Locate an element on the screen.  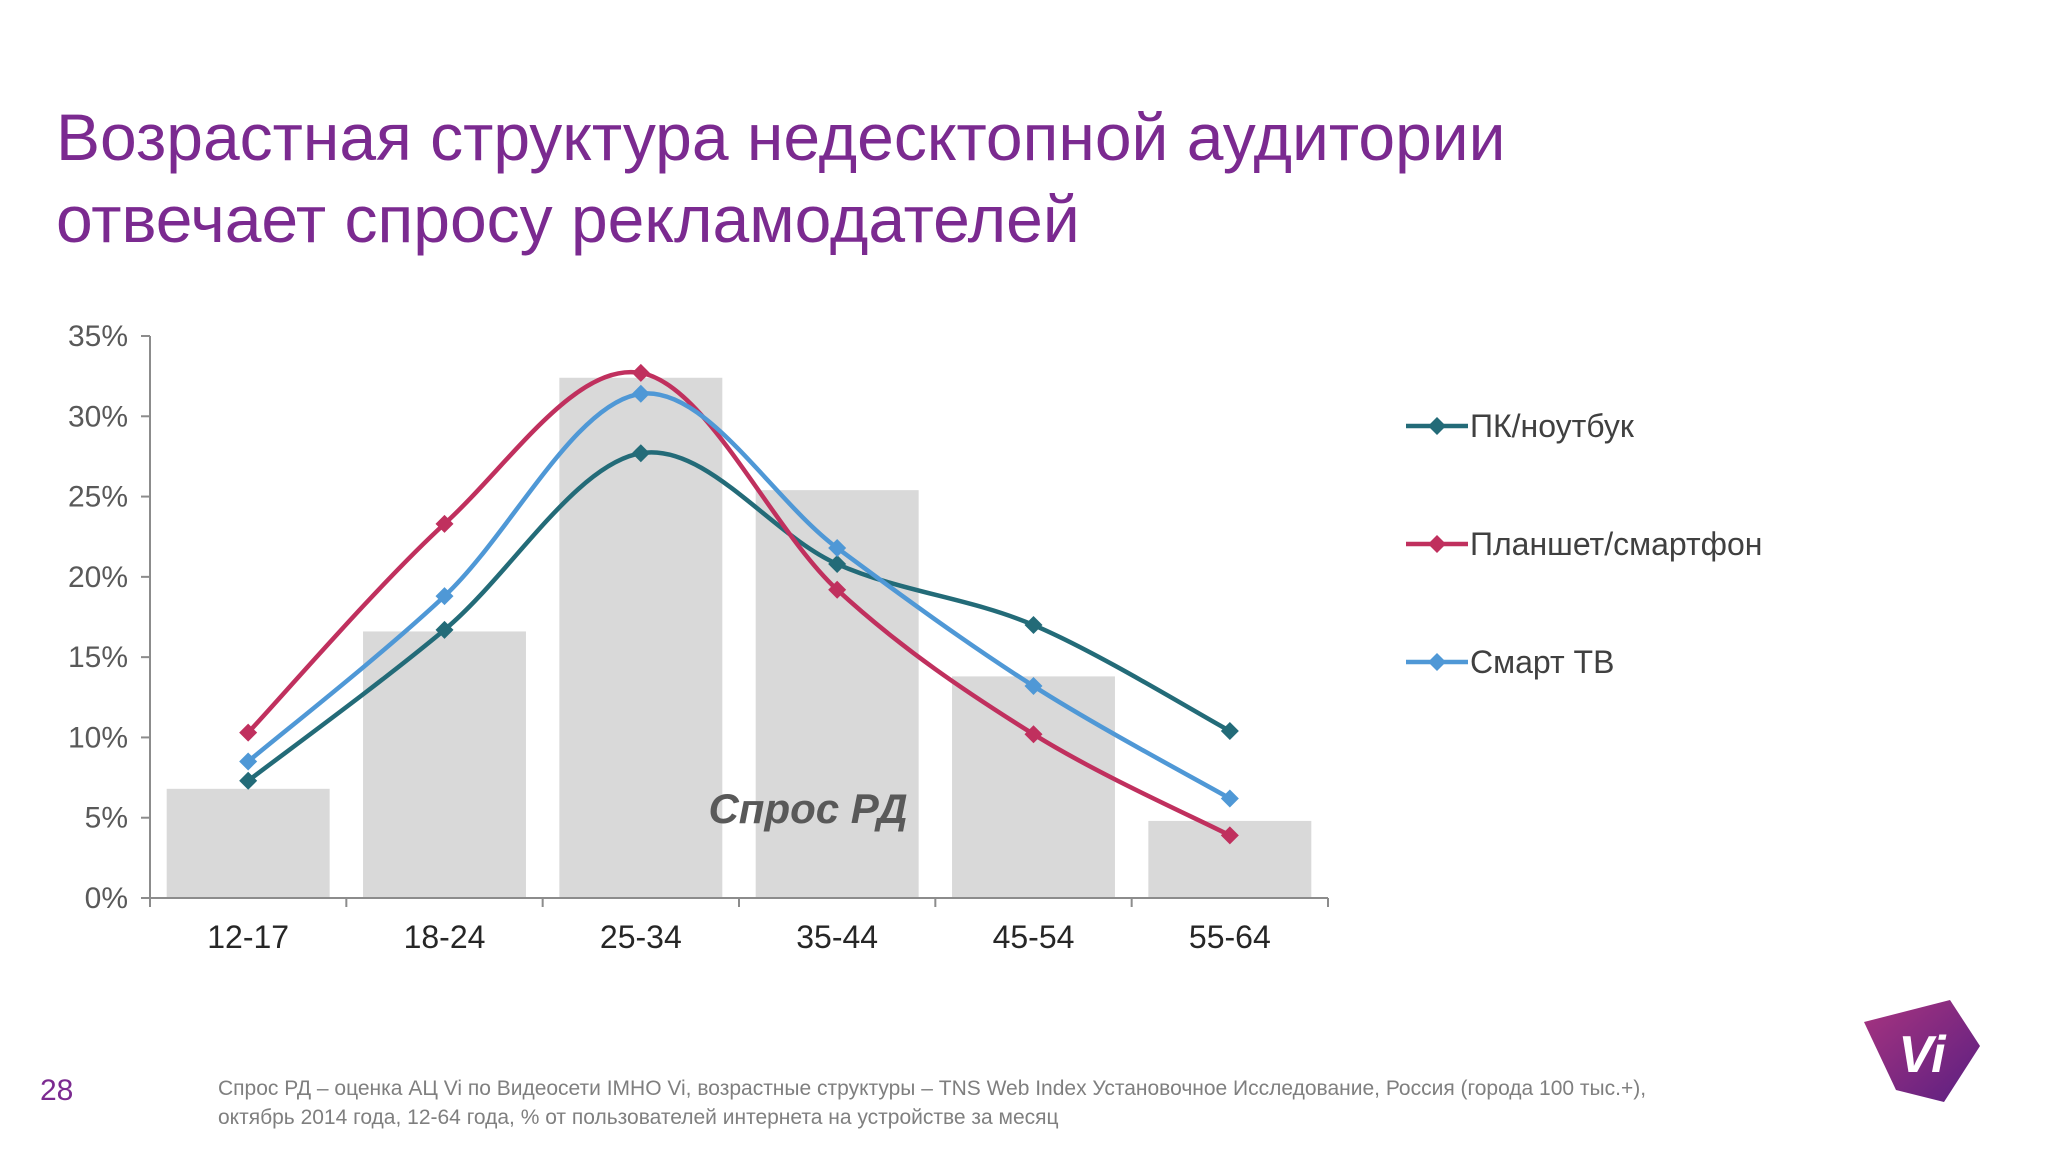
legend-label-2: Планшет/смартфон is located at coordinates (1616, 544).